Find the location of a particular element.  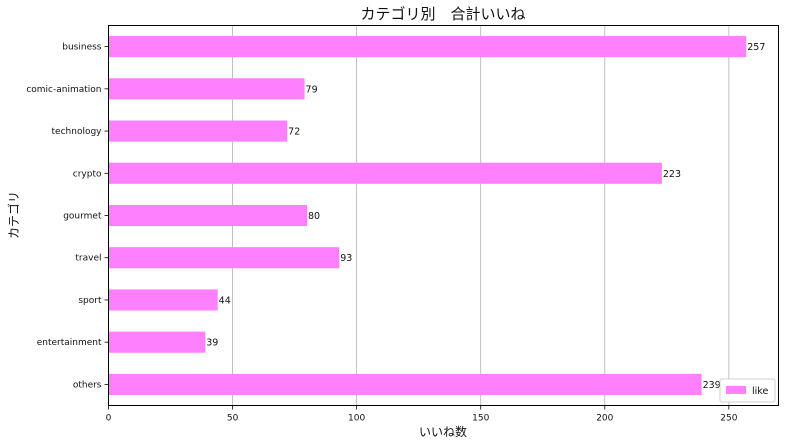

data-label: 44 is located at coordinates (225, 300).